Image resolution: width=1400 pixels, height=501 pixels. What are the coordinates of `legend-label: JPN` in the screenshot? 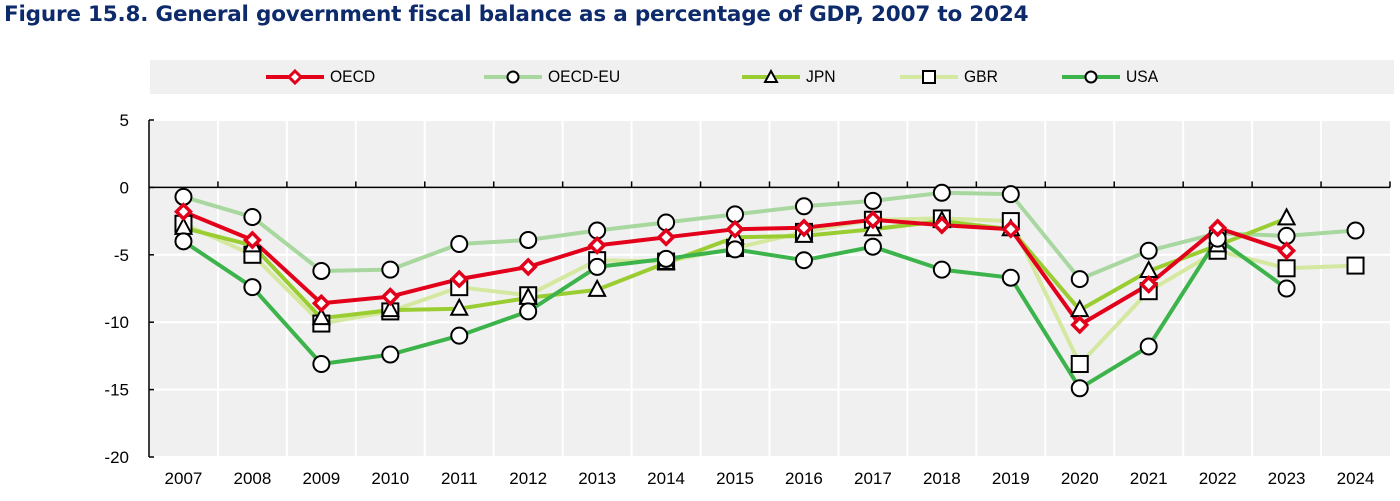 It's located at (821, 76).